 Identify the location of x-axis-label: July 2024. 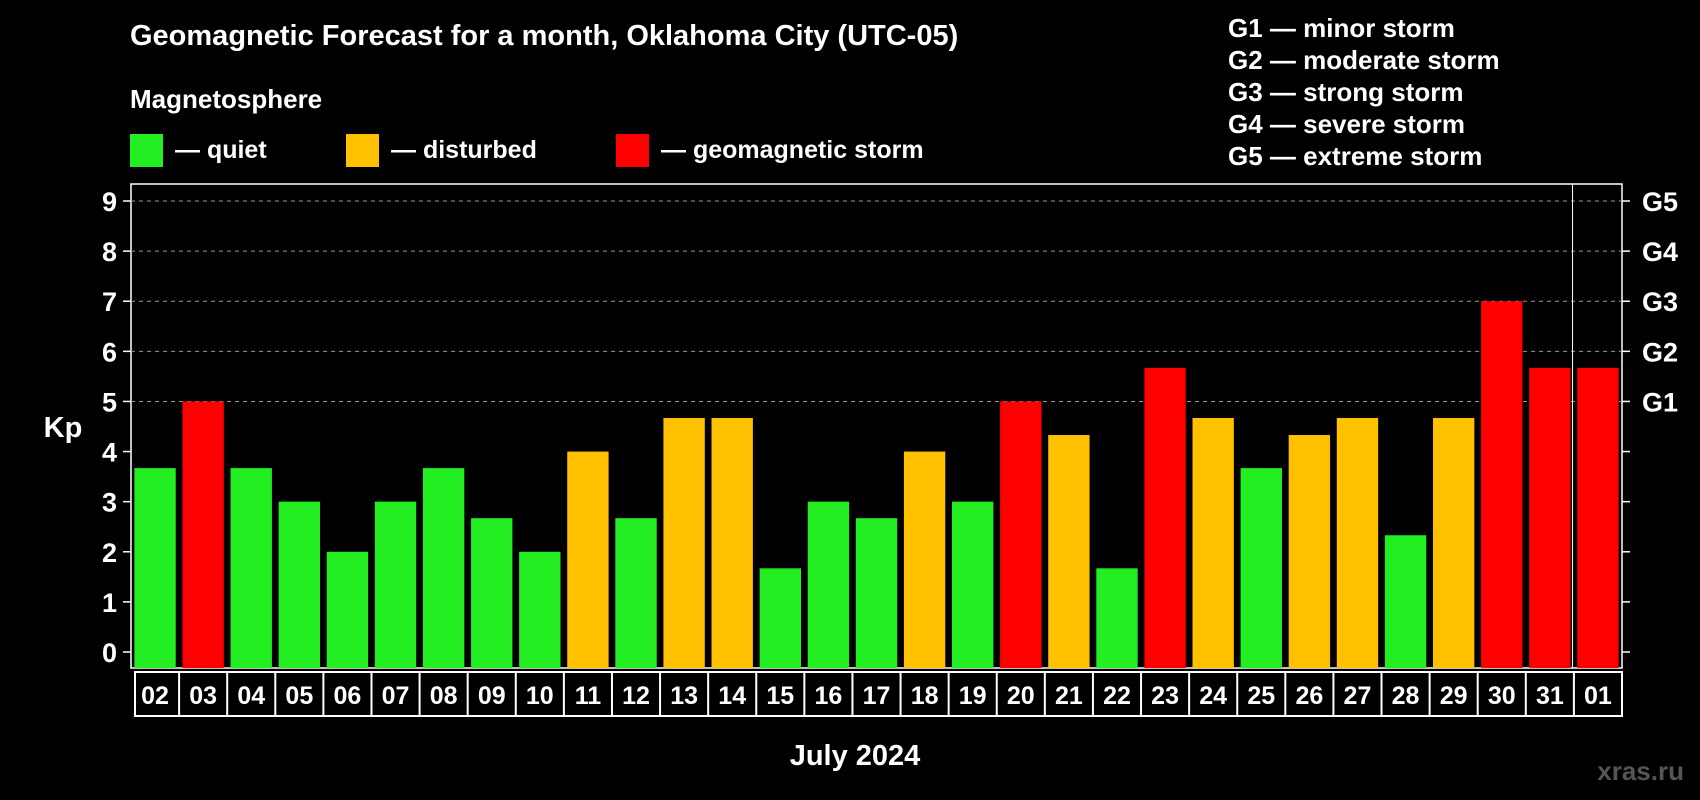
(855, 756).